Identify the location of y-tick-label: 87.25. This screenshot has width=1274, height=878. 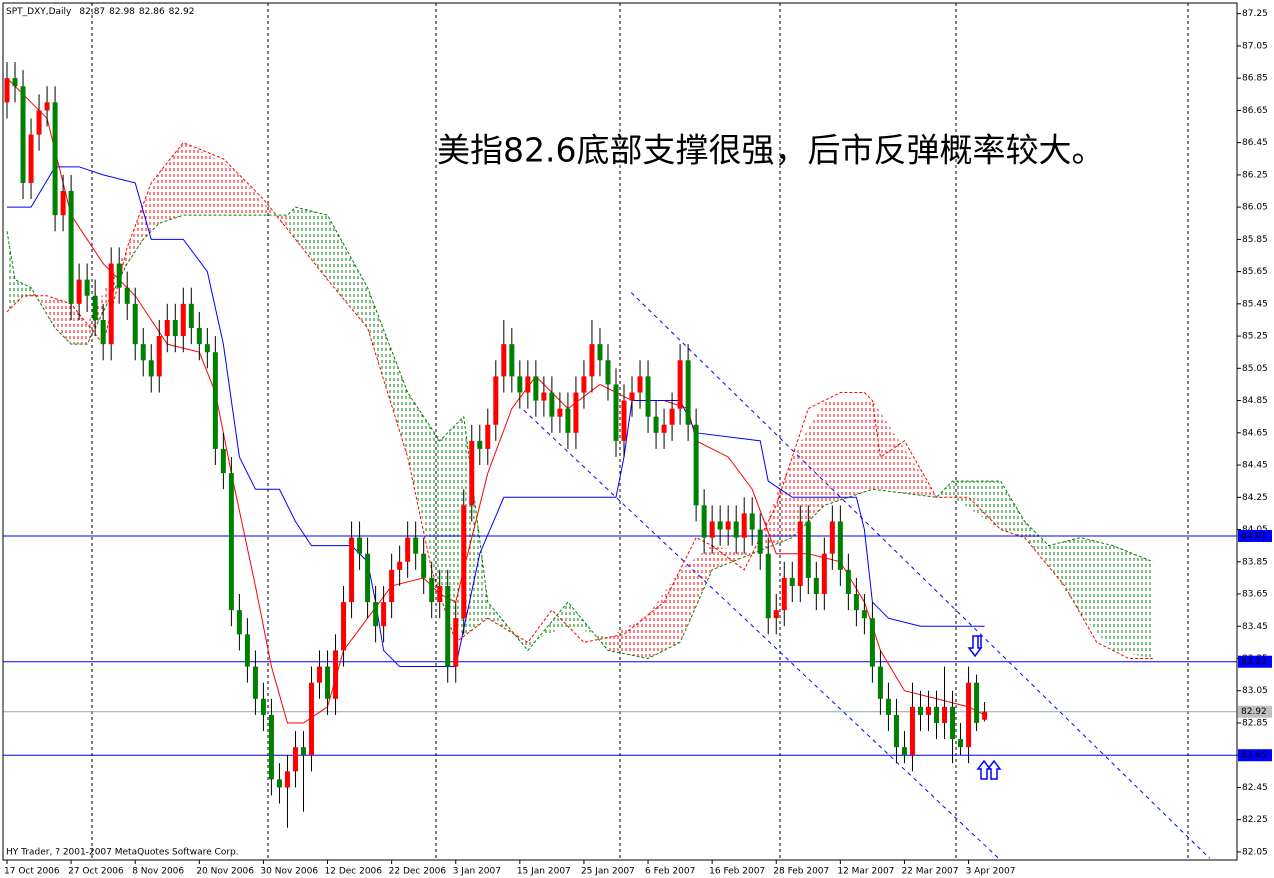
(1255, 14).